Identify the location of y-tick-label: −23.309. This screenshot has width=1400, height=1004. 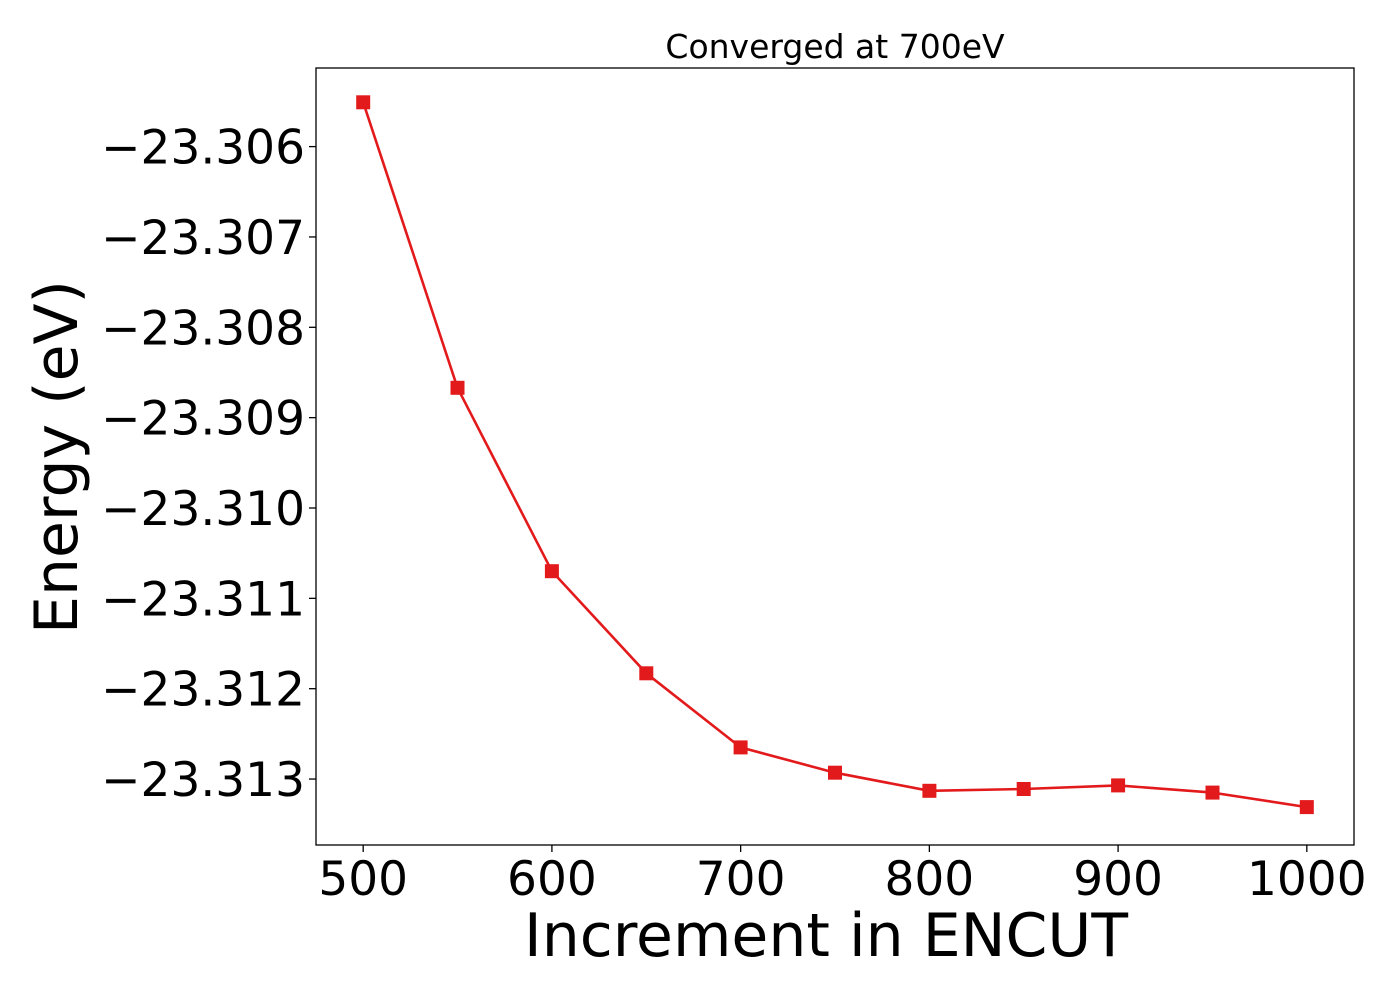
(203, 419).